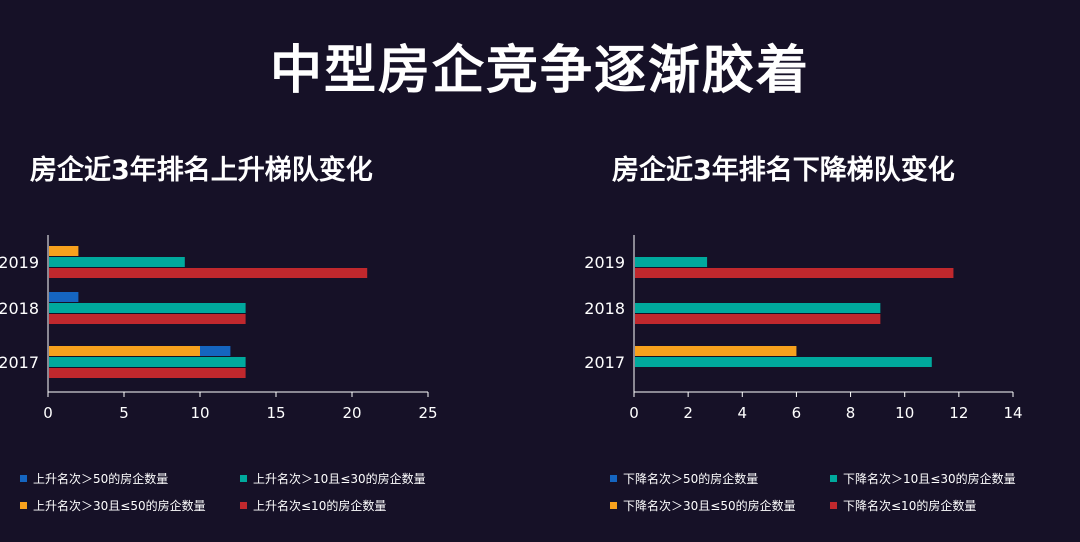  I want to click on legend-label: 上升名次＞50的房企数量, so click(101, 479).